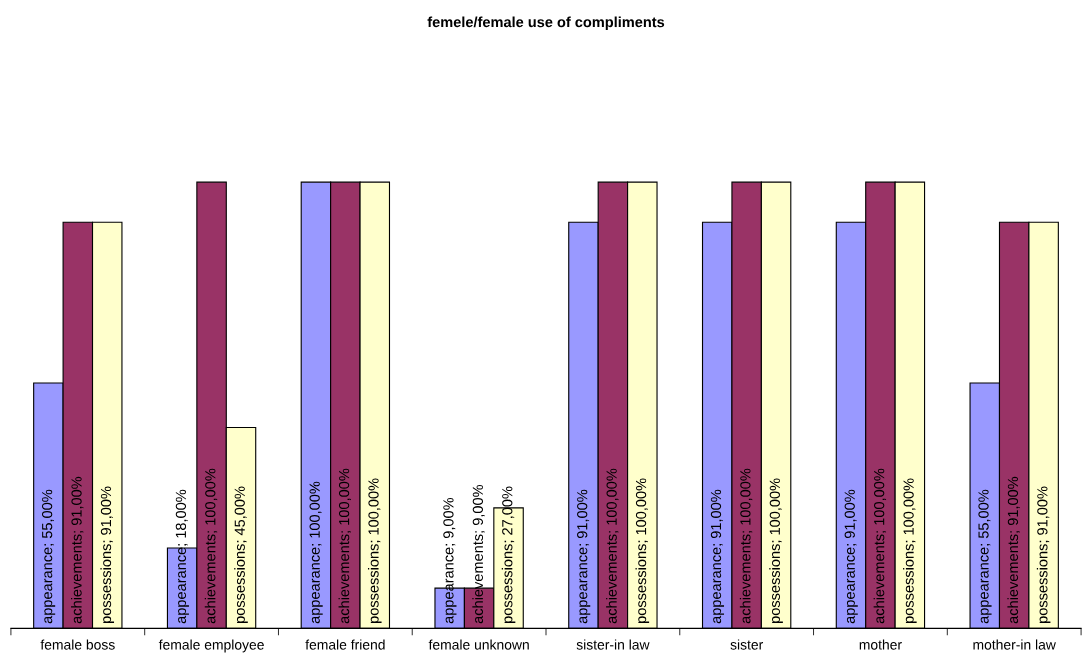 This screenshot has width=1092, height=660. Describe the element at coordinates (508, 554) in the screenshot. I see `data-label: possessions; 27,00%` at that location.